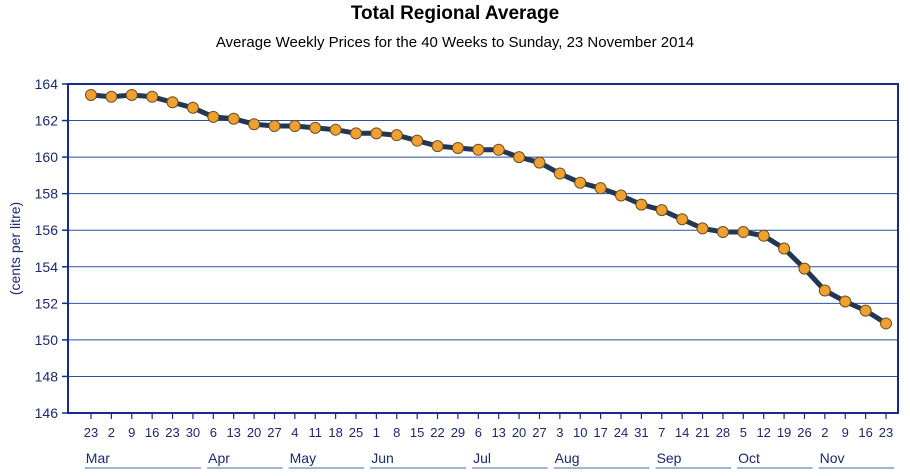 The width and height of the screenshot is (910, 476). Describe the element at coordinates (294, 432) in the screenshot. I see `x-tick-label: 4` at that location.